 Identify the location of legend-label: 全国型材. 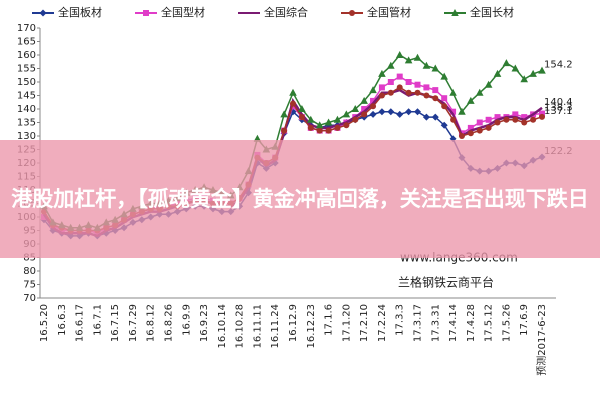
(183, 12).